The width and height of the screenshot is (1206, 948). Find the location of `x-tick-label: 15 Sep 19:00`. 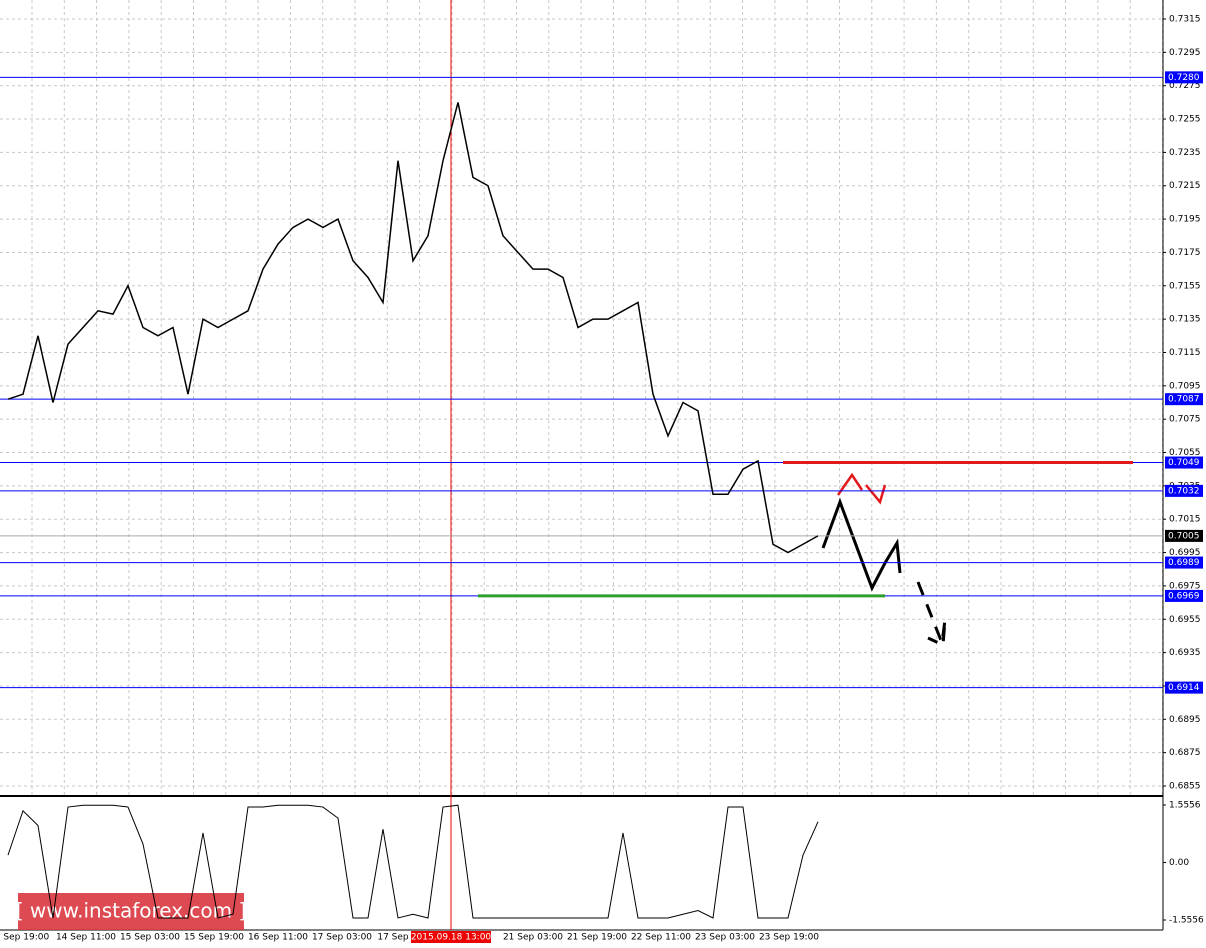

x-tick-label: 15 Sep 19:00 is located at coordinates (214, 938).